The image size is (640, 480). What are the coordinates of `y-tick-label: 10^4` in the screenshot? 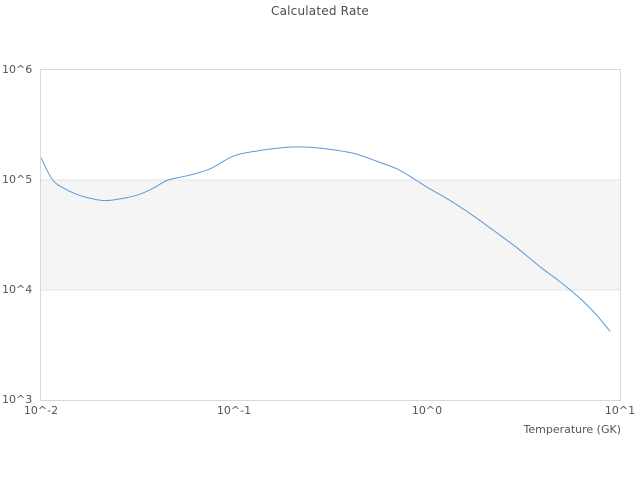 It's located at (17, 289).